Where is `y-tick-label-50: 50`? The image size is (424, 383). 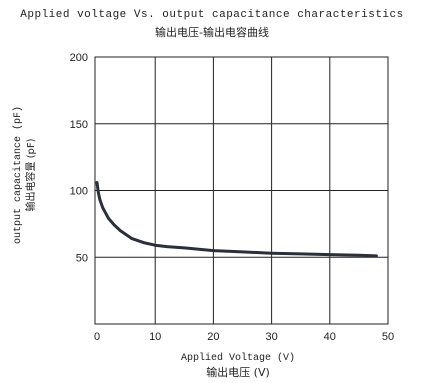
y-tick-label-50: 50 is located at coordinates (82, 258).